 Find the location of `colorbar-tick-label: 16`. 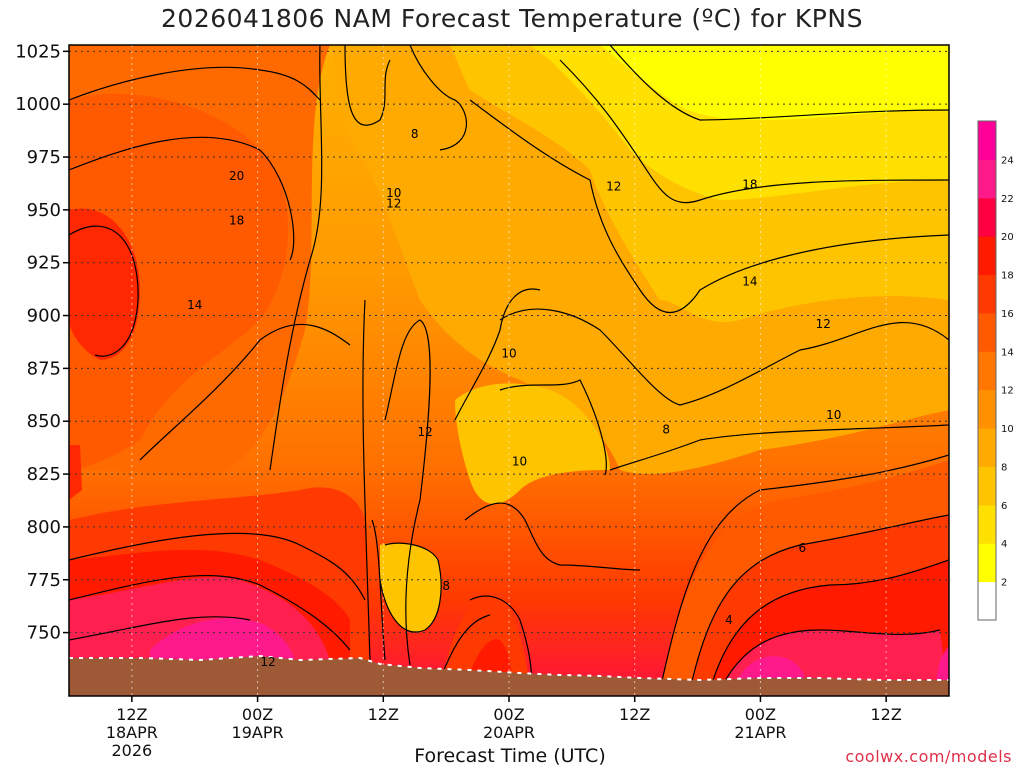

colorbar-tick-label: 16 is located at coordinates (1007, 314).